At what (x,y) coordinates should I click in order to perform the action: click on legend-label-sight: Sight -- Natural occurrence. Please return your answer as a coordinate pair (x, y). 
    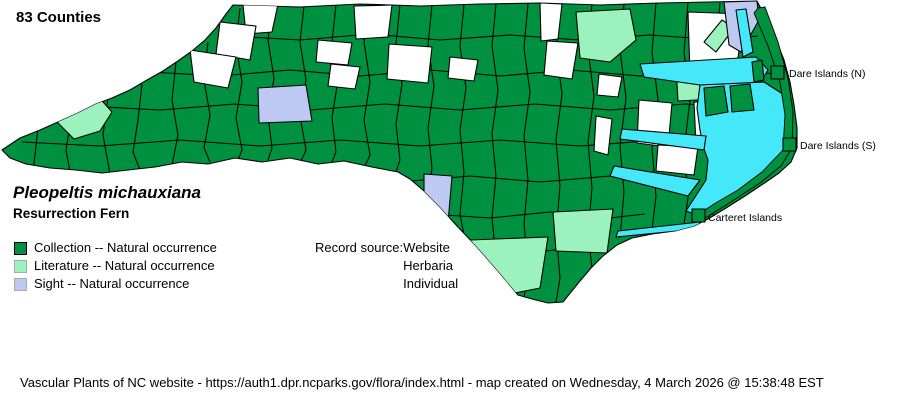
    Looking at the image, I should click on (112, 283).